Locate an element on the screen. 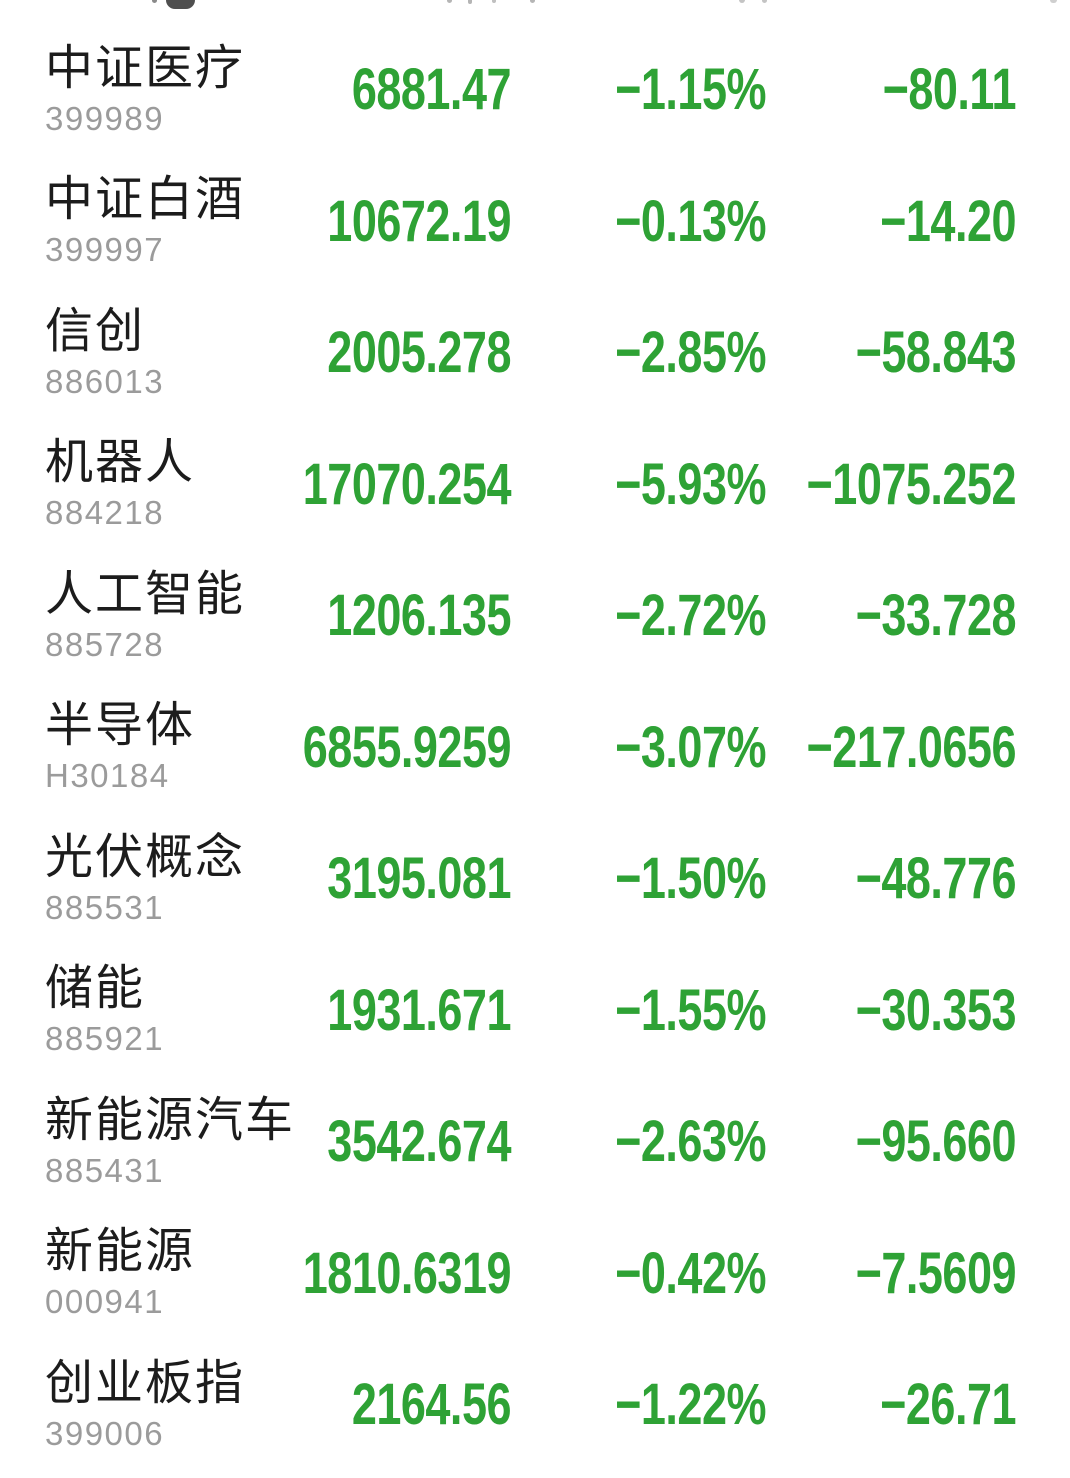  index-change-percent-cell: −3.07% is located at coordinates (638, 746).